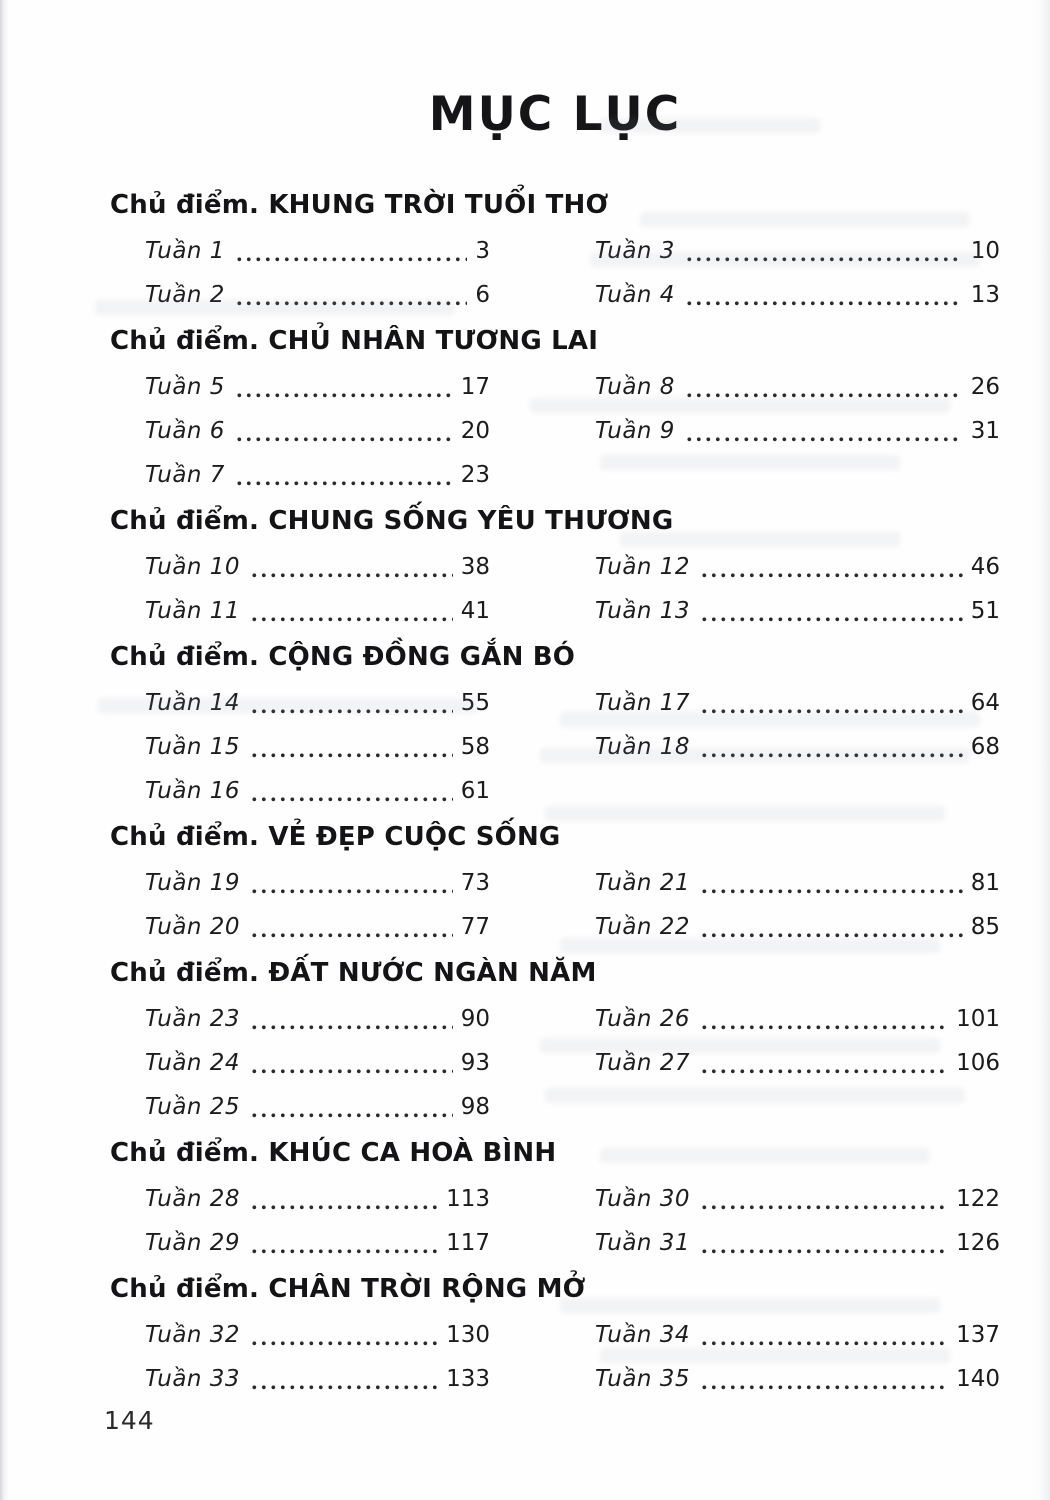 This screenshot has width=1050, height=1500. What do you see at coordinates (392, 521) in the screenshot?
I see `section-header: Chủ điểm. CHUNG SỐNG YÊU THƯƠNG` at bounding box center [392, 521].